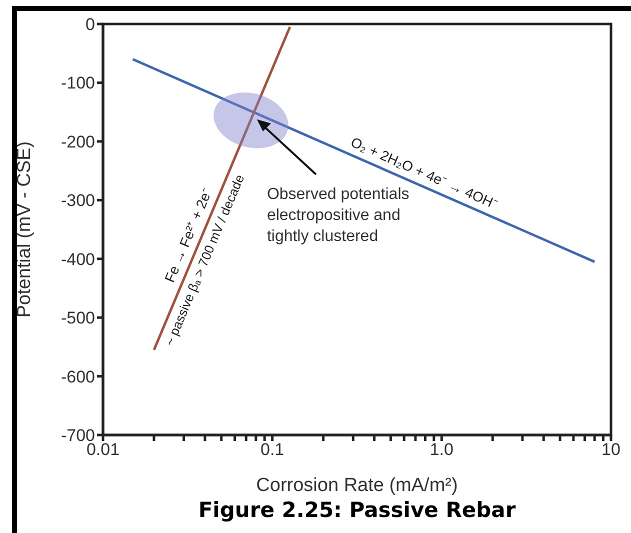  What do you see at coordinates (77, 83) in the screenshot?
I see `y-tick-label: -100` at bounding box center [77, 83].